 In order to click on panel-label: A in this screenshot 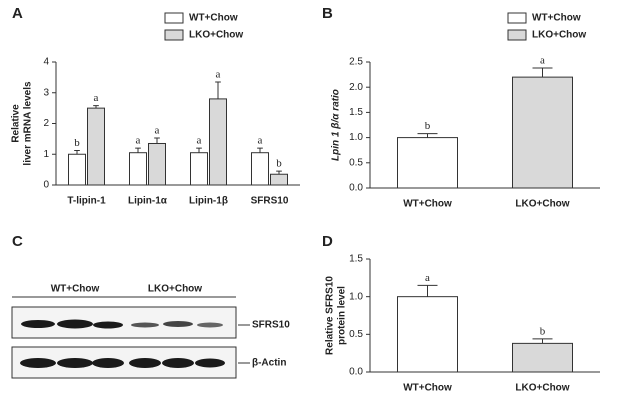, I will do `click(17, 13)`.